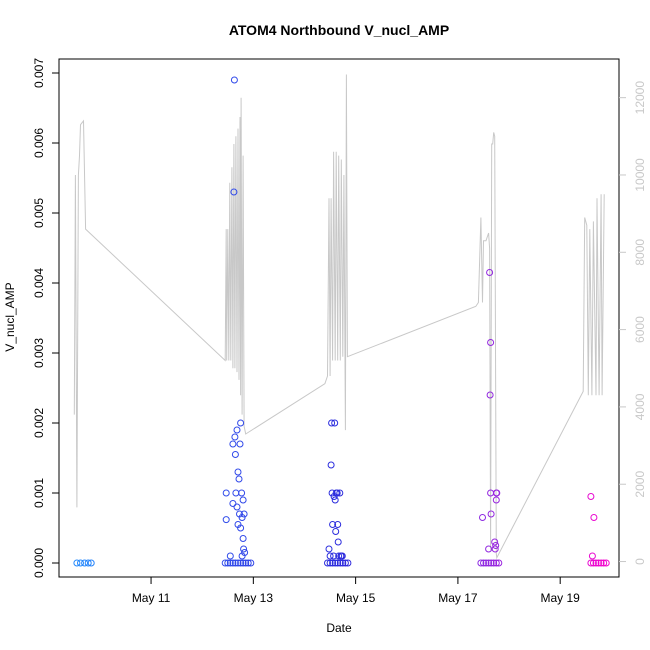  I want to click on y2-tick-label: 12000, so click(640, 98).